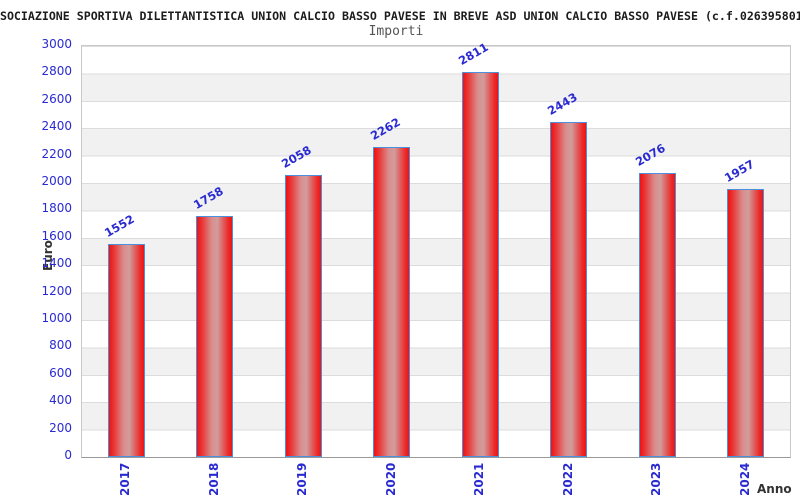 The width and height of the screenshot is (800, 500). I want to click on y-axis-tick-label: 2200, so click(56, 153).